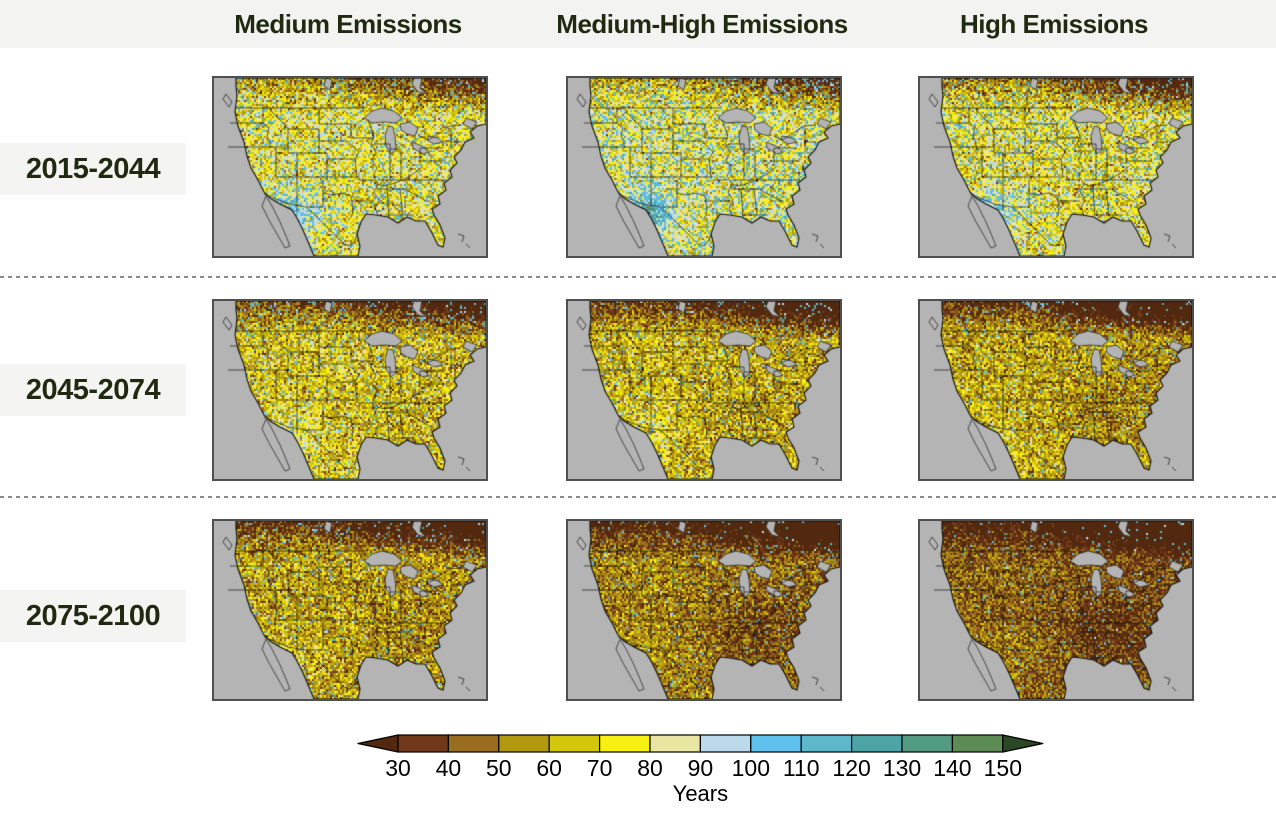 This screenshot has height=823, width=1276. I want to click on colorbar-tick-label: 150, so click(1003, 768).